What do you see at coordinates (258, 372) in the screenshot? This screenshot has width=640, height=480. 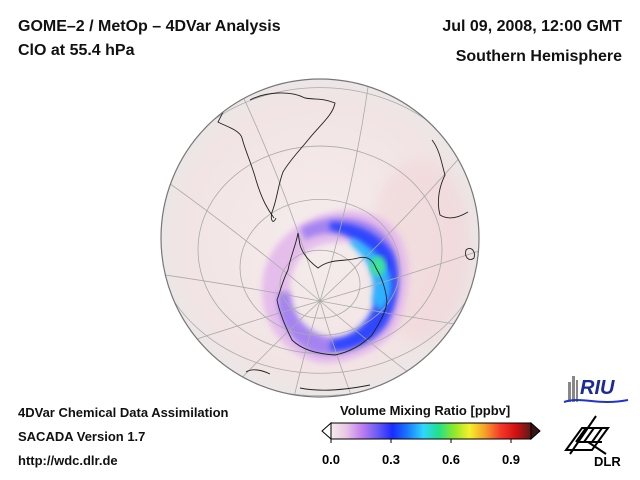 I see `coastline-new-zealand` at bounding box center [258, 372].